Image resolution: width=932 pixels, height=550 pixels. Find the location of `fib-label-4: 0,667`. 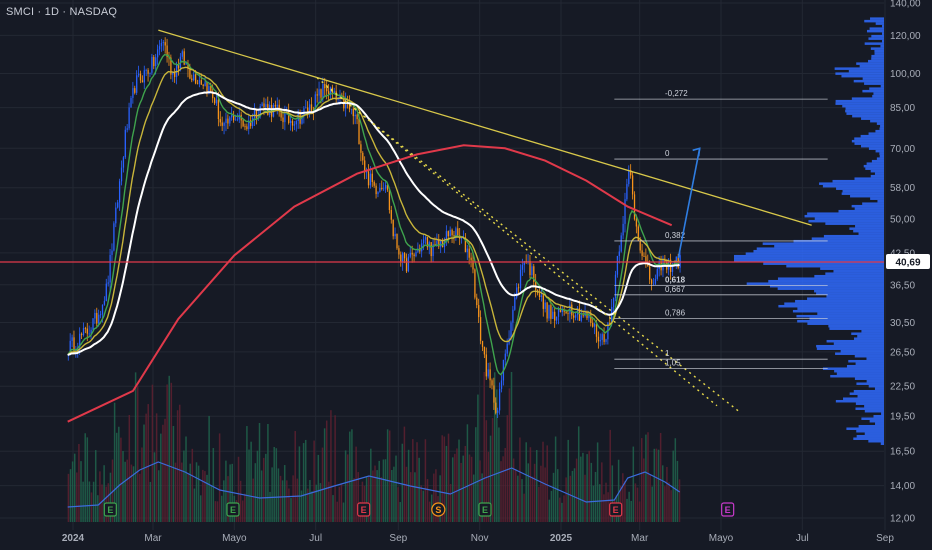

fib-label-4: 0,667 is located at coordinates (675, 289).